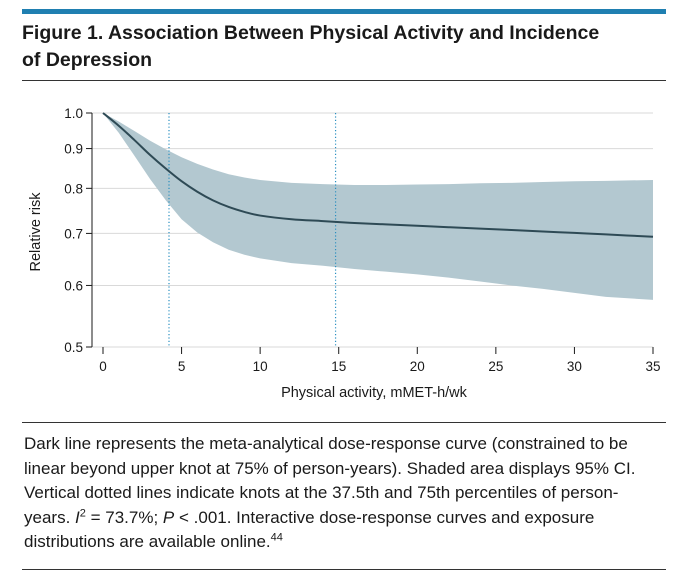  What do you see at coordinates (124, 517) in the screenshot?
I see `caption-text-2: = 73.7%;` at bounding box center [124, 517].